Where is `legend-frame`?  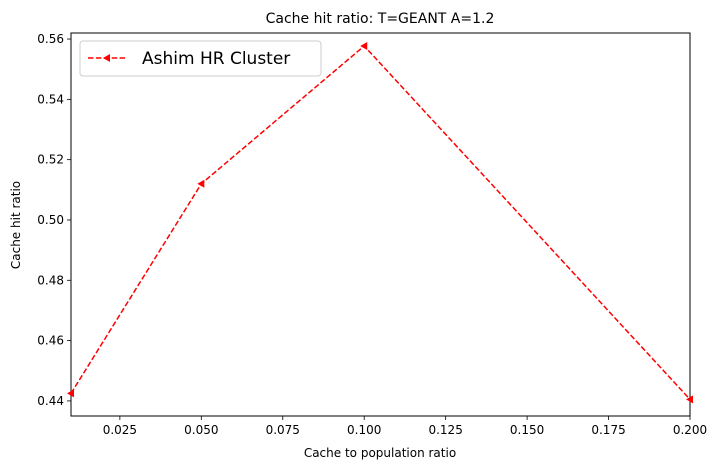 legend-frame is located at coordinates (200, 58).